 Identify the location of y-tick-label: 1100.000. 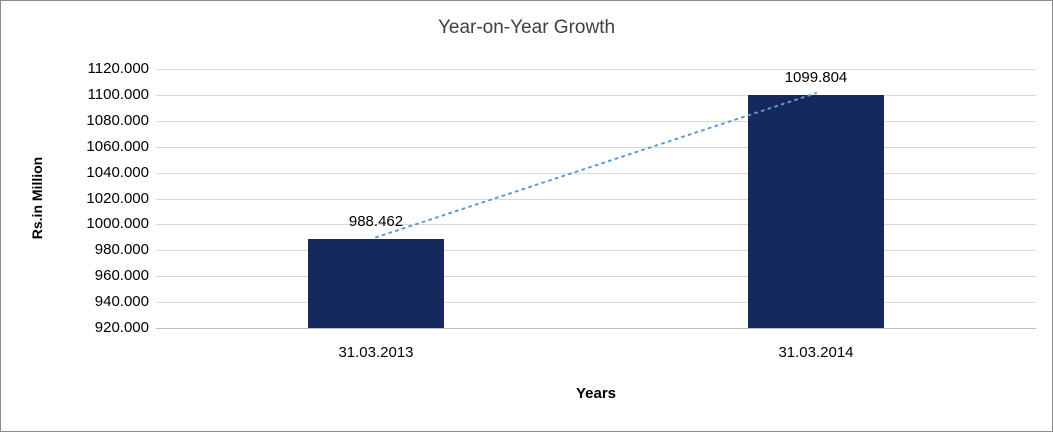
(118, 94).